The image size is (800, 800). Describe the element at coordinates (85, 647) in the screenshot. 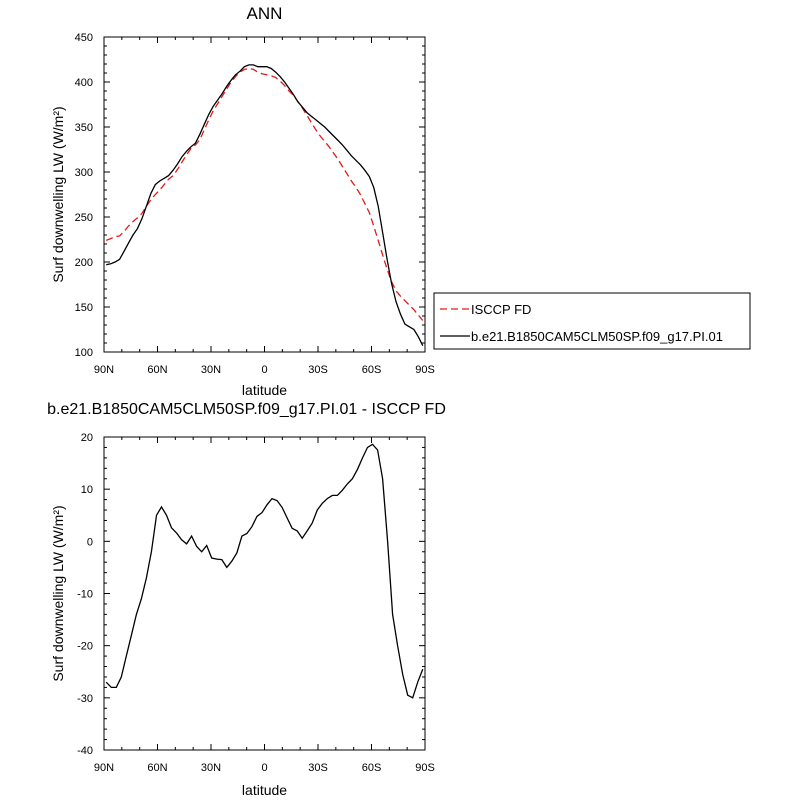

I see `y-tick-label: -20` at that location.